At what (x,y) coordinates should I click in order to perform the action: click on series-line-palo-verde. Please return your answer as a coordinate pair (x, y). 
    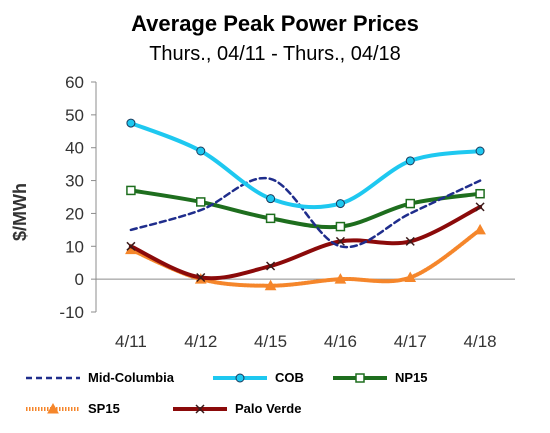
    Looking at the image, I should click on (305, 242).